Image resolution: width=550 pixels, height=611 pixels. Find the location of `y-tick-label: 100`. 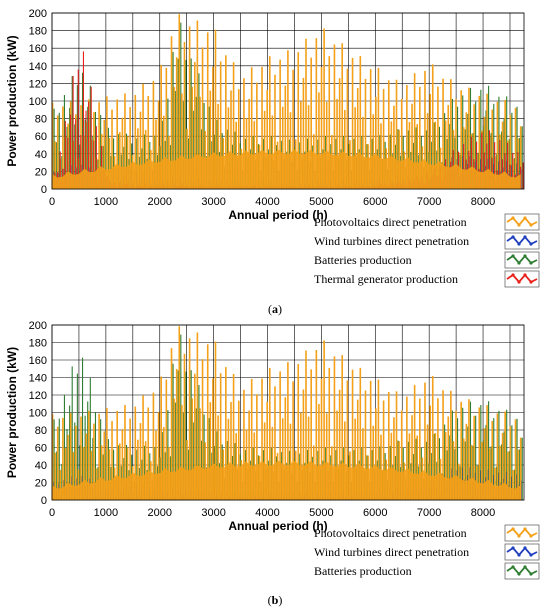

y-tick-label: 100 is located at coordinates (38, 414).